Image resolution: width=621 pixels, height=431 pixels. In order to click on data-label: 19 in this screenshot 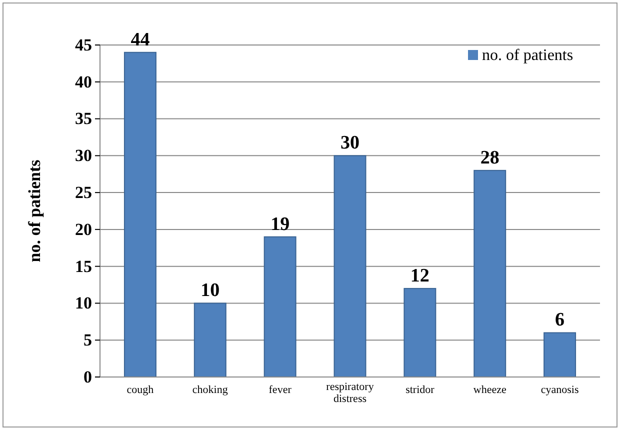, I will do `click(280, 224)`.